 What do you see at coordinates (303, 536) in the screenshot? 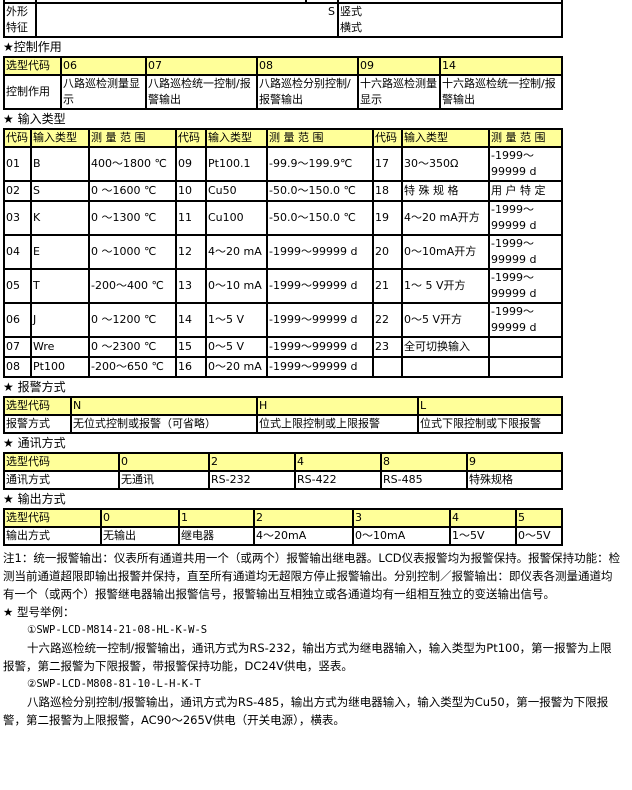
I see `cell: 4～20mA` at bounding box center [303, 536].